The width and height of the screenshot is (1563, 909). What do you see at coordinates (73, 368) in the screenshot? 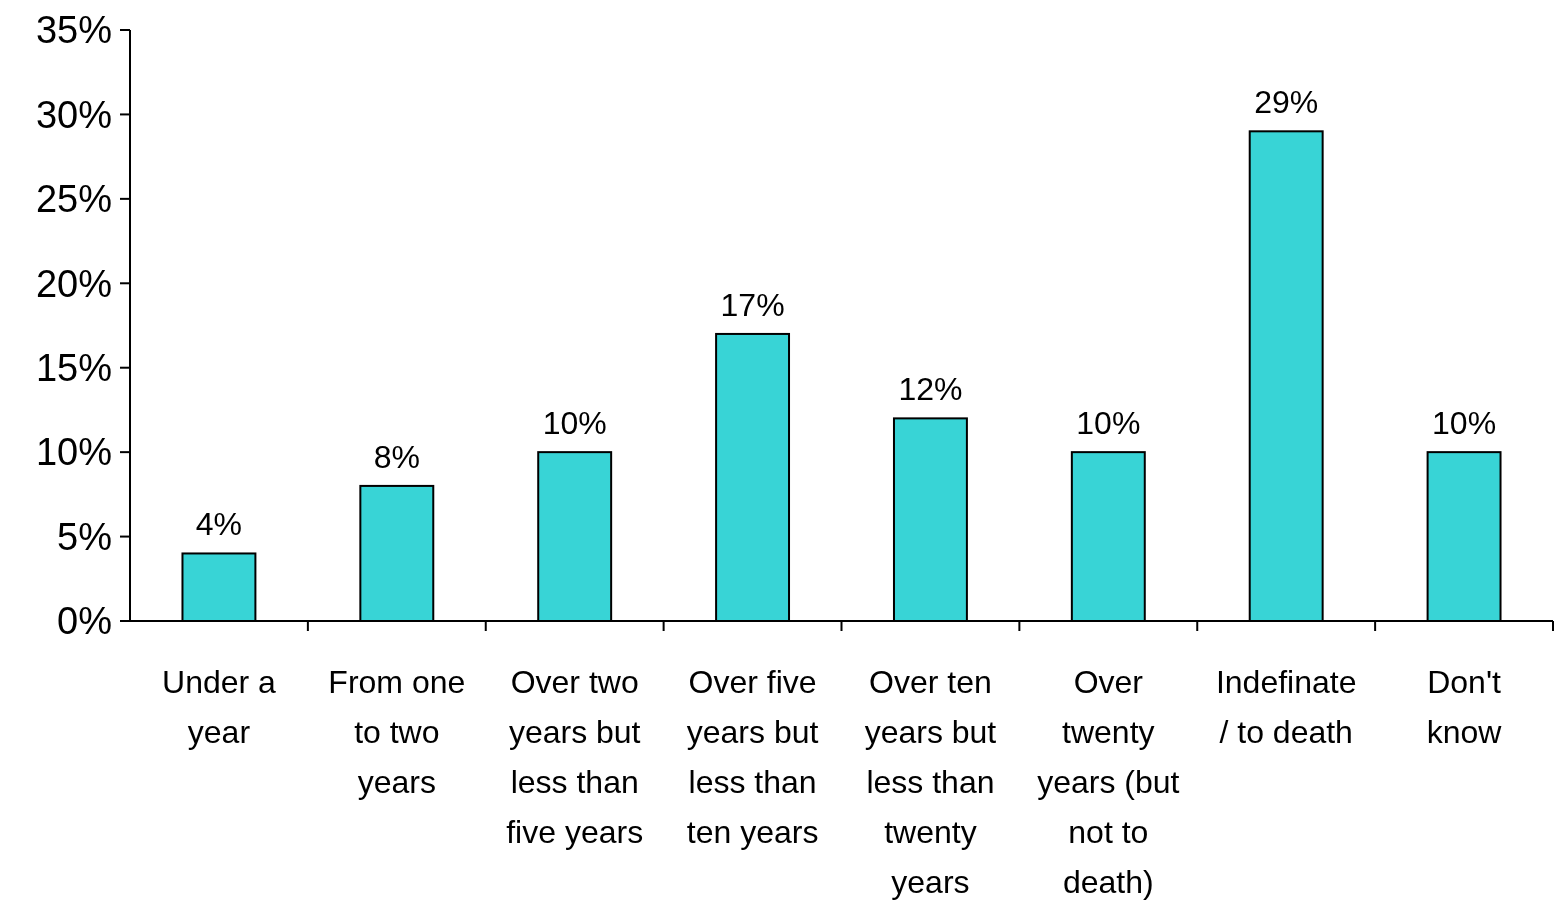
I see `y-tick-label: 15%` at bounding box center [73, 368].